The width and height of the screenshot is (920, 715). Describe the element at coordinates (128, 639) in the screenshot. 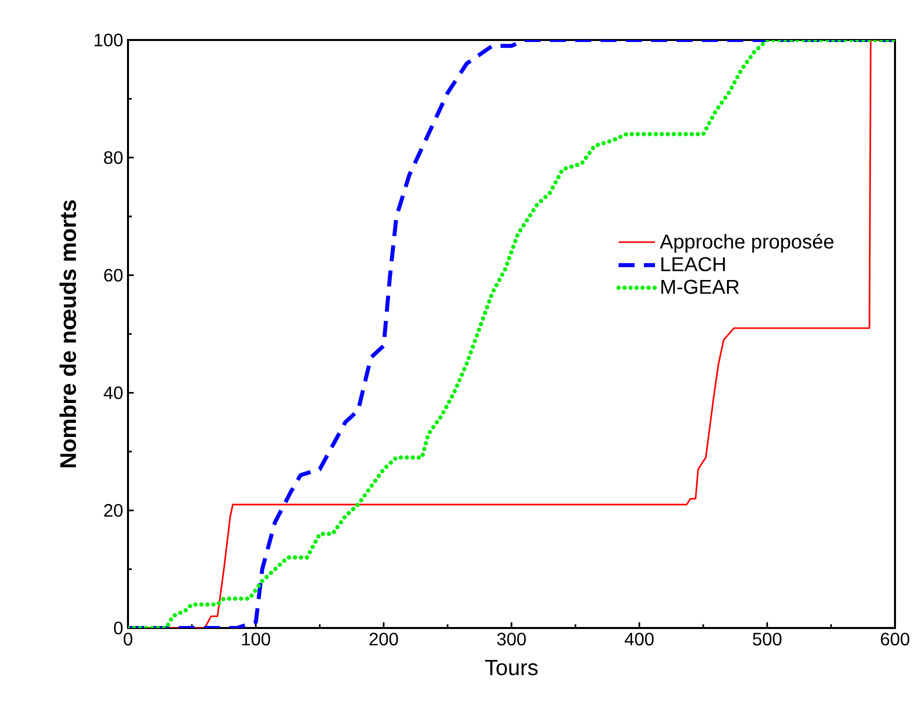

I see `x-tick-label: 0` at that location.